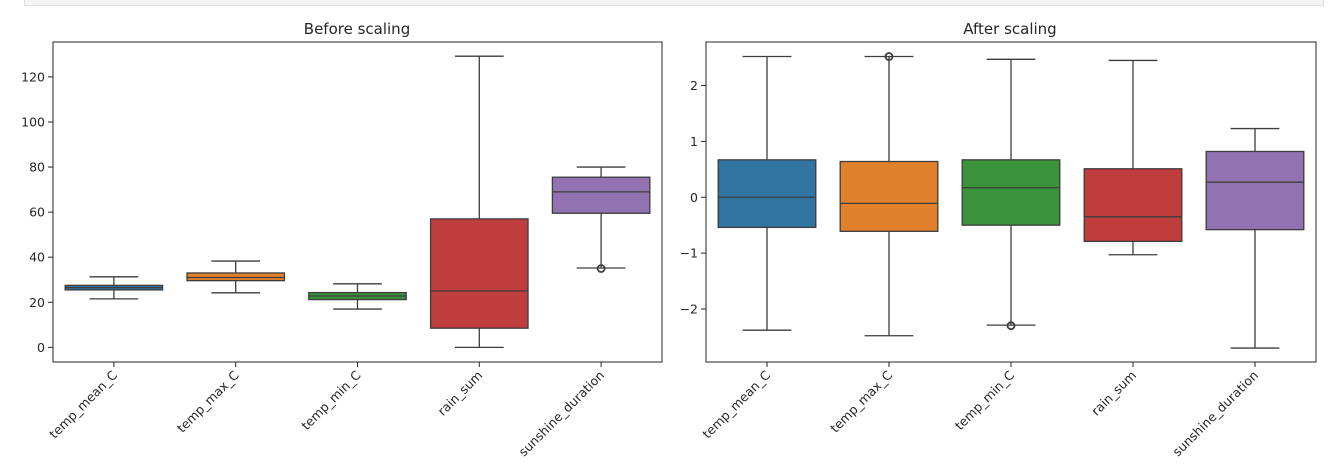 The height and width of the screenshot is (474, 1333). What do you see at coordinates (33, 76) in the screenshot?
I see `y-tick-label: 120` at bounding box center [33, 76].